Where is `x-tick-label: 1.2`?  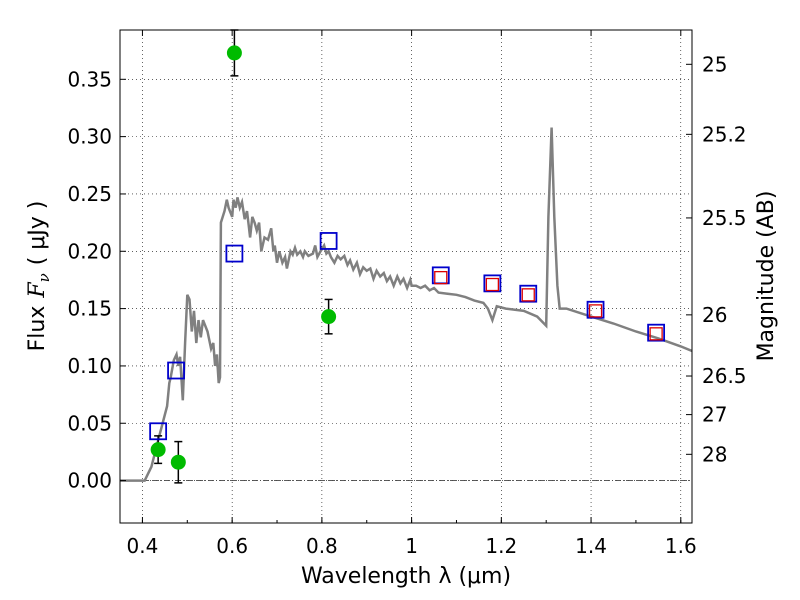
x-tick-label: 1.2 is located at coordinates (501, 546).